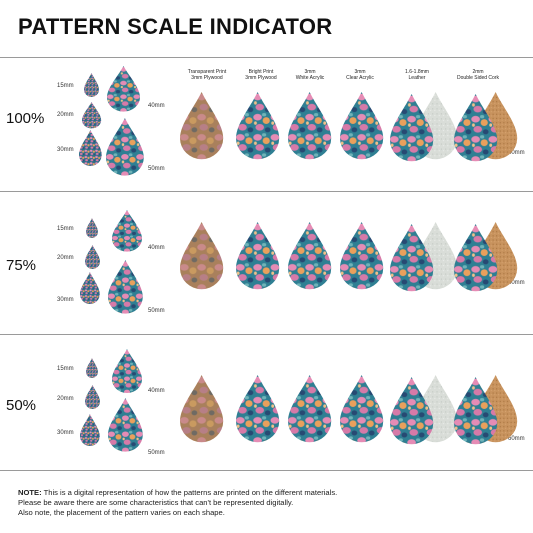 The image size is (533, 533). What do you see at coordinates (417, 75) in the screenshot?
I see `column-header-leather: 1.6-1.8mm Leather` at bounding box center [417, 75].